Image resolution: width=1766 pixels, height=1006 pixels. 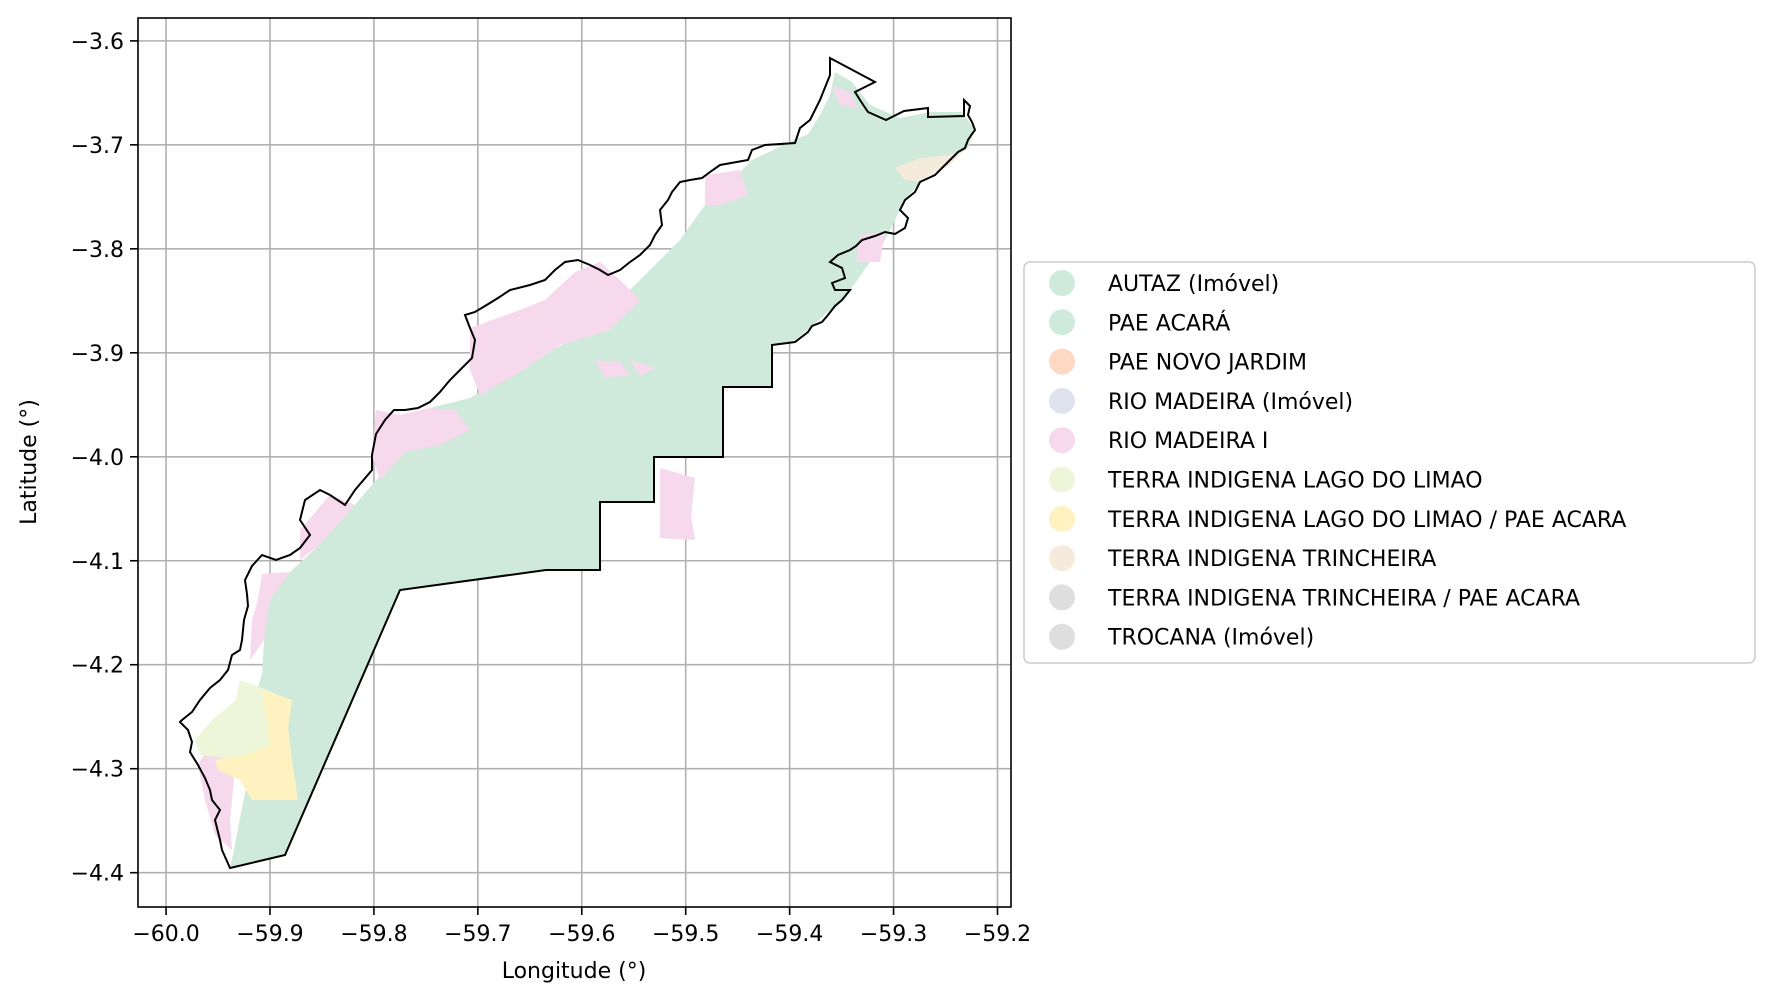 I want to click on x-tick-label: −59.5, so click(x=685, y=934).